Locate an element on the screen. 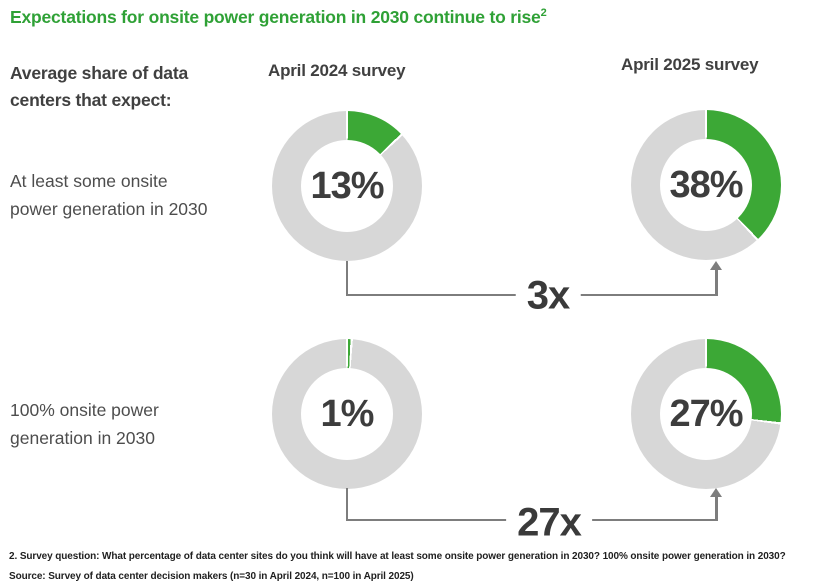 This screenshot has height=587, width=835. donut-hole: 38% is located at coordinates (706, 185).